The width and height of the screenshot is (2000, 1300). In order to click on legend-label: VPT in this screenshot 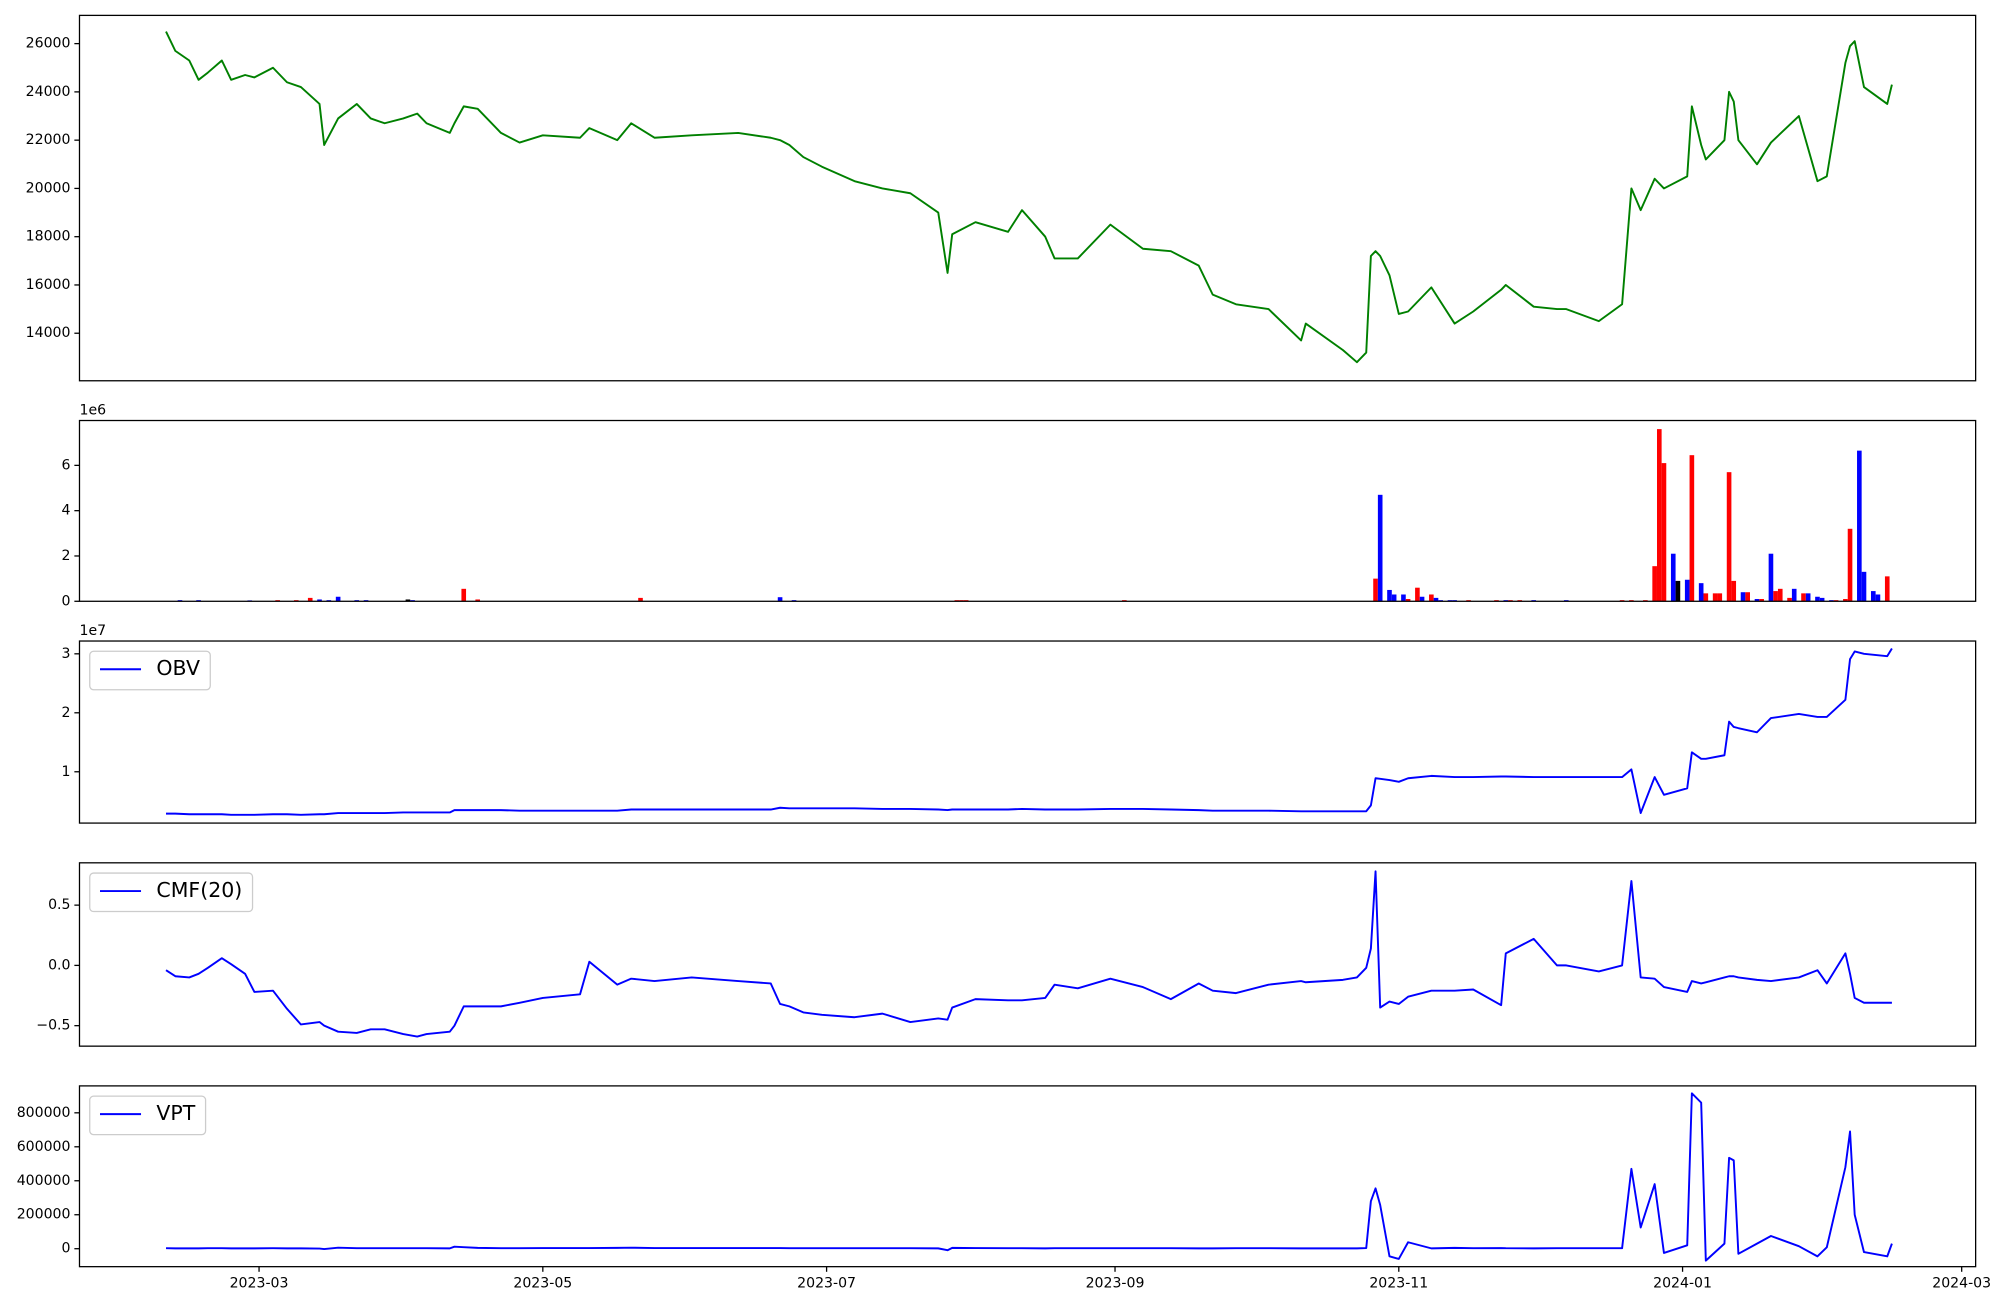, I will do `click(175, 1113)`.